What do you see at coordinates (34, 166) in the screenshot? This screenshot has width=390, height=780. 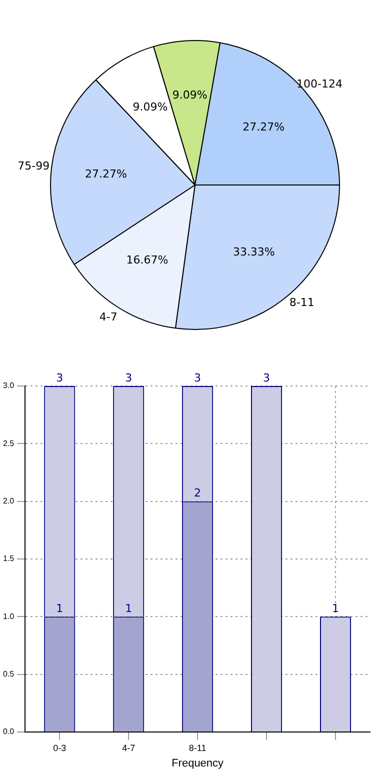 I see `slice-label: 75-99` at bounding box center [34, 166].